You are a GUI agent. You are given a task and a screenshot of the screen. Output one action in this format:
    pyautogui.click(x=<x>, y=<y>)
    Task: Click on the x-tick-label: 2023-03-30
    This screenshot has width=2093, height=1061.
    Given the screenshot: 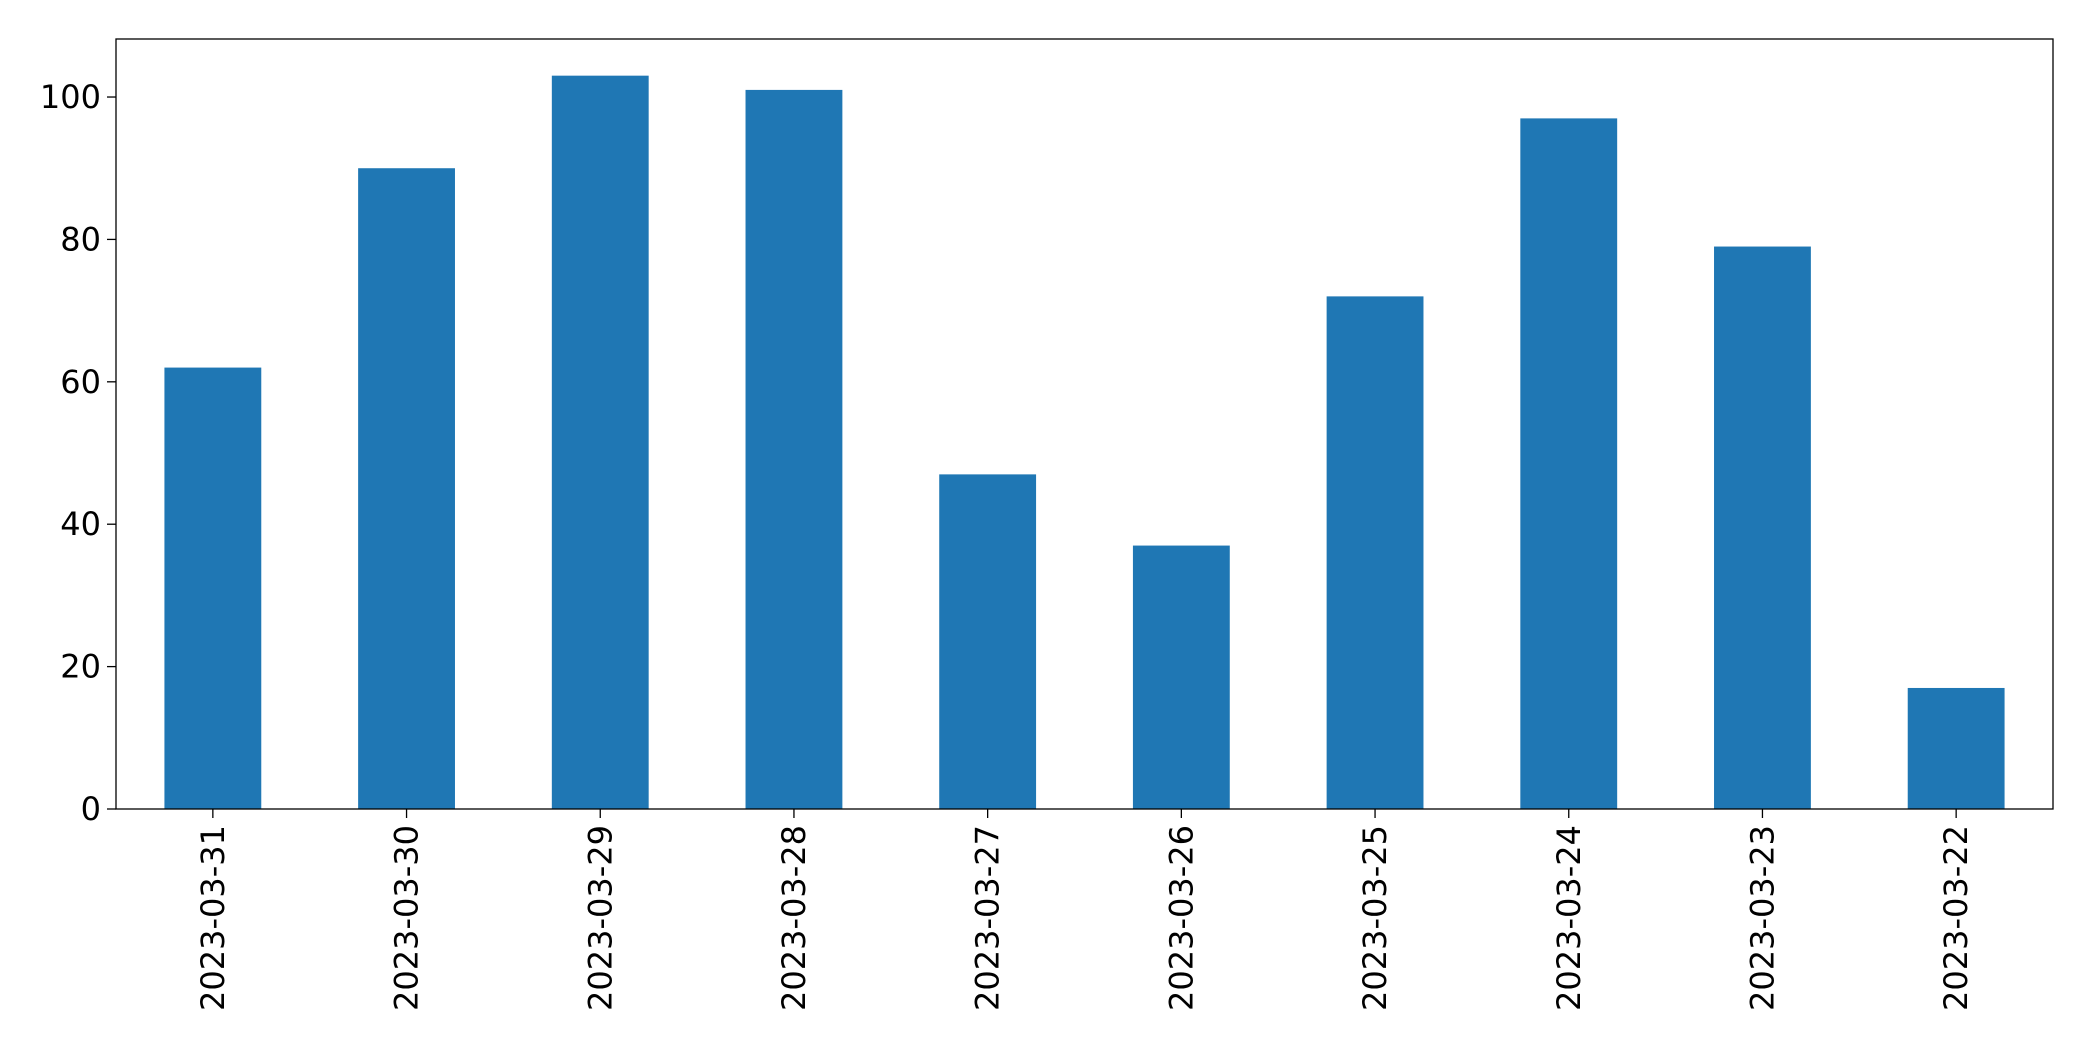 What is the action you would take?
    pyautogui.click(x=407, y=918)
    